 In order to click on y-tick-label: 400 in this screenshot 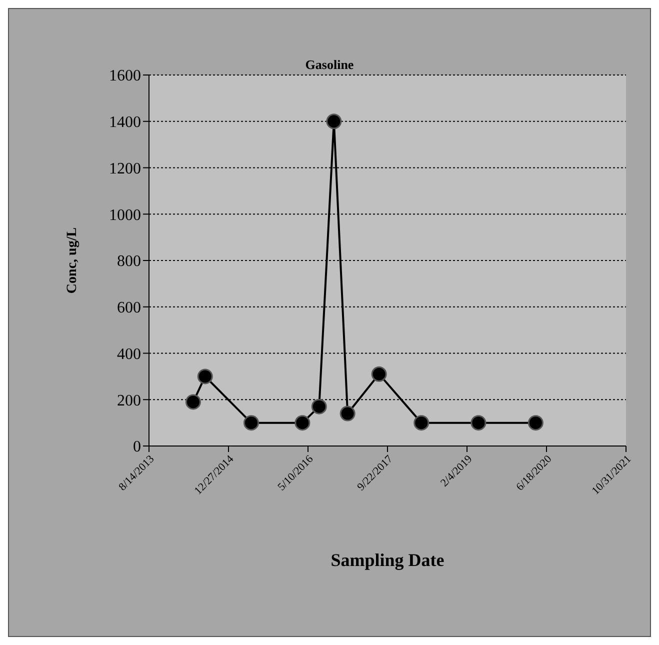, I will do `click(129, 354)`.